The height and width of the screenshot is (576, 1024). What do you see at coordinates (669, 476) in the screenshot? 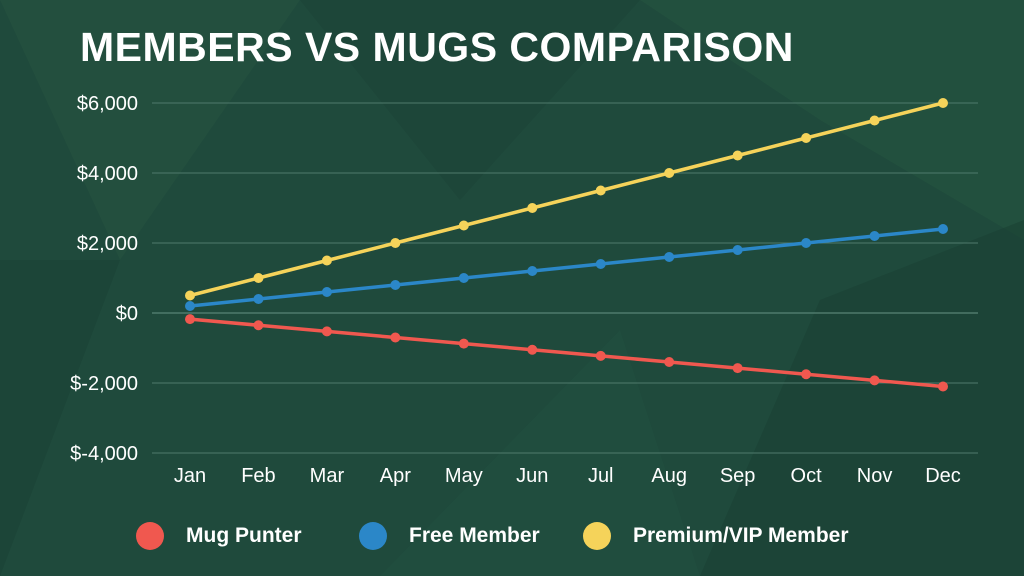
I see `x-tick-label: Aug` at bounding box center [669, 476].